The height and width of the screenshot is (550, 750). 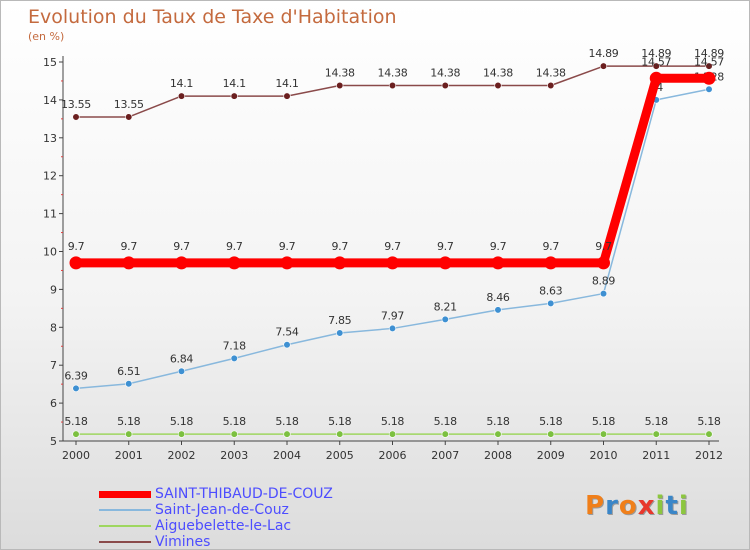 What do you see at coordinates (183, 542) in the screenshot?
I see `legend-label: Vimines` at bounding box center [183, 542].